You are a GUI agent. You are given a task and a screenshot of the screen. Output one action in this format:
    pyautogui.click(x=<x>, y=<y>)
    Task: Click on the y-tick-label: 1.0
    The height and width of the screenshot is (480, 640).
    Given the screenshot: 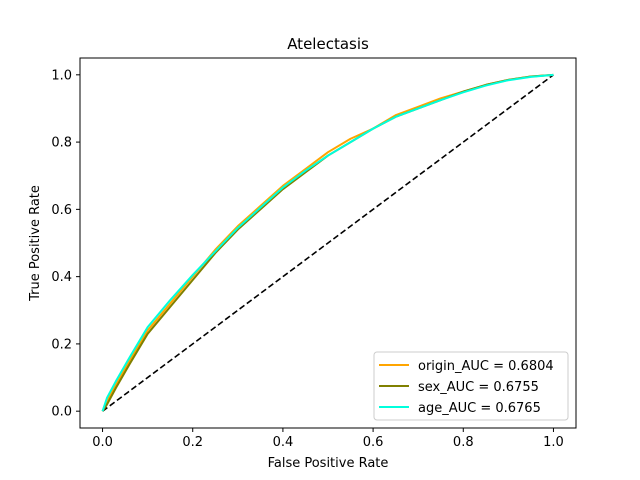 What is the action you would take?
    pyautogui.click(x=61, y=75)
    